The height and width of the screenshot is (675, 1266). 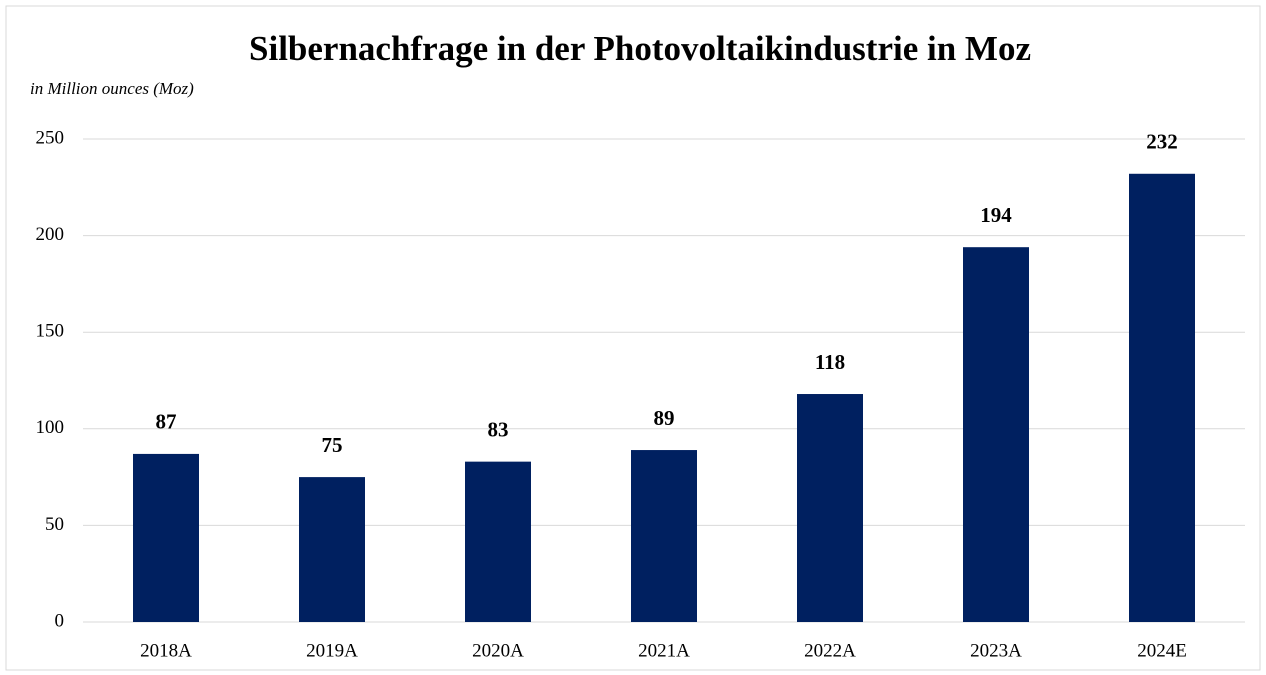 I want to click on y-tick-label: 0, so click(x=60, y=620).